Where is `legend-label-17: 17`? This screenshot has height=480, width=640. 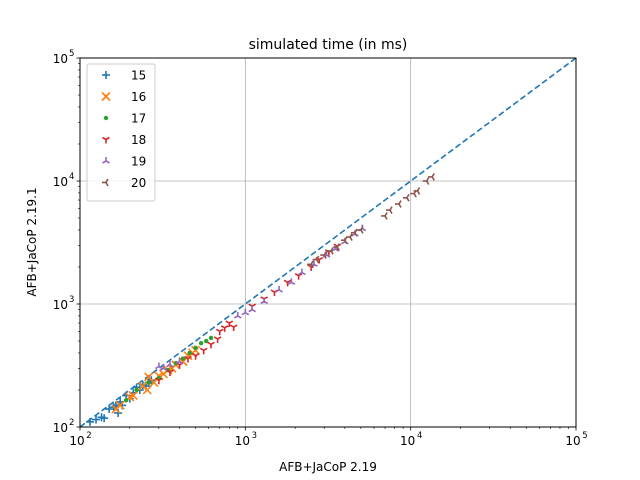 legend-label-17: 17 is located at coordinates (138, 119).